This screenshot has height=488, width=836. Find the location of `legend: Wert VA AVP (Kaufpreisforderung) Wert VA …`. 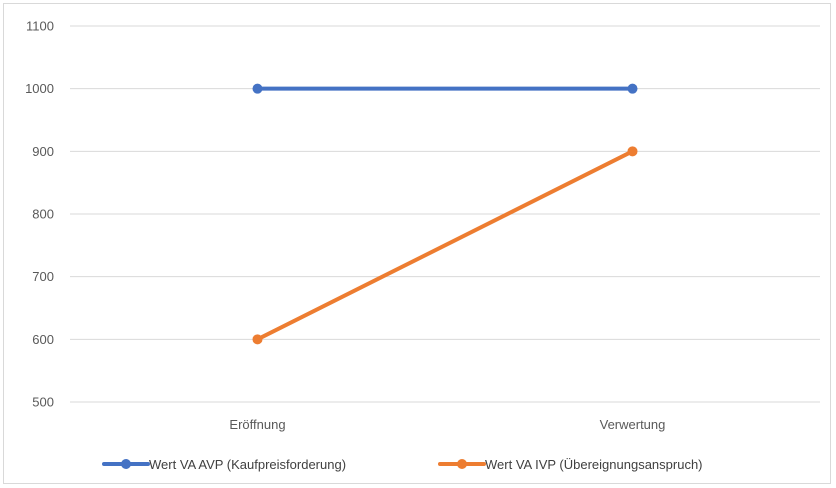

legend: Wert VA AVP (Kaufpreisforderung) Wert VA … is located at coordinates (402, 464).